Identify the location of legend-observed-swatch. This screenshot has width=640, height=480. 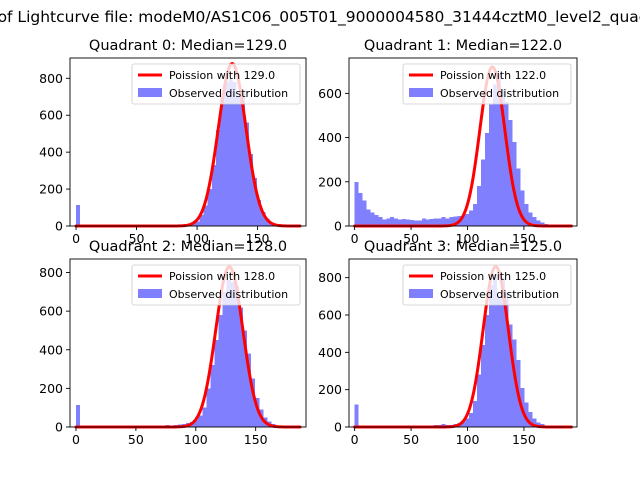
(421, 92).